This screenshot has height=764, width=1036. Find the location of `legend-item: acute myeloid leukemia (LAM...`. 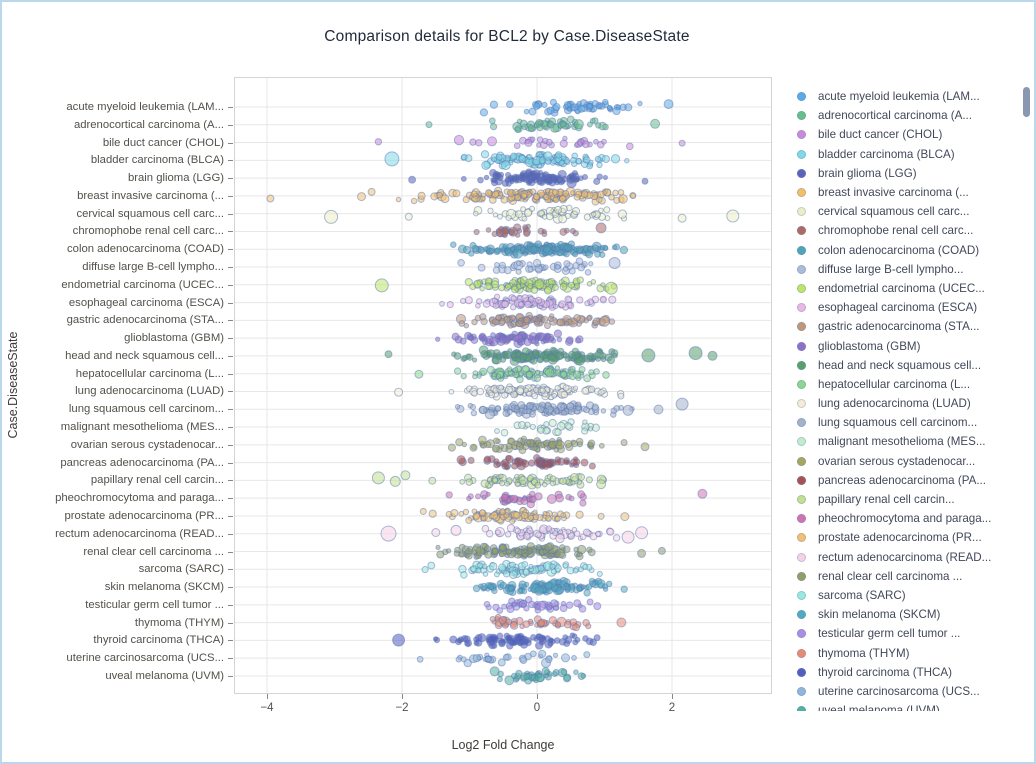

legend-item: acute myeloid leukemia (LAM... is located at coordinates (906, 96).